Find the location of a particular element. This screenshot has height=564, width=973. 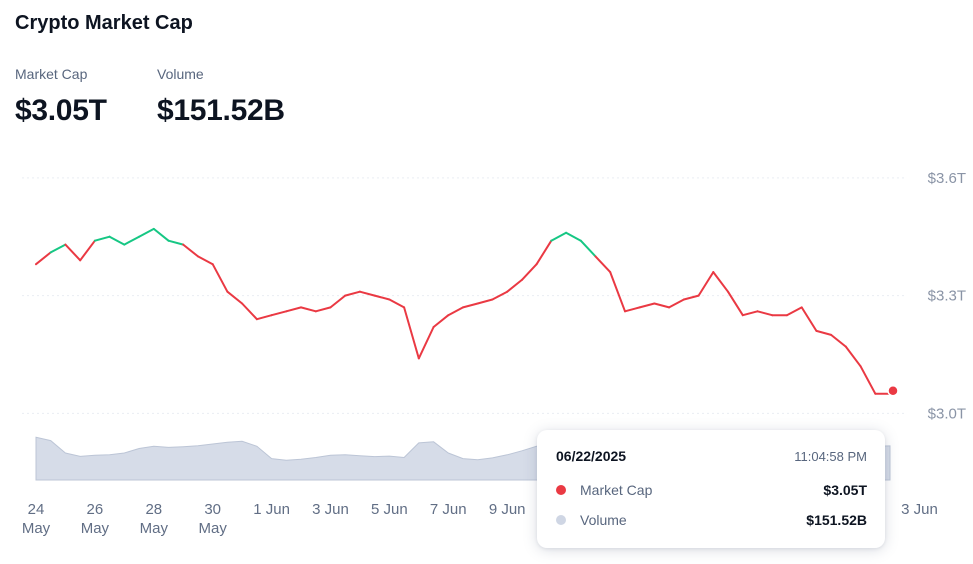

tooltip-time: 11:04:58 PM is located at coordinates (830, 456).